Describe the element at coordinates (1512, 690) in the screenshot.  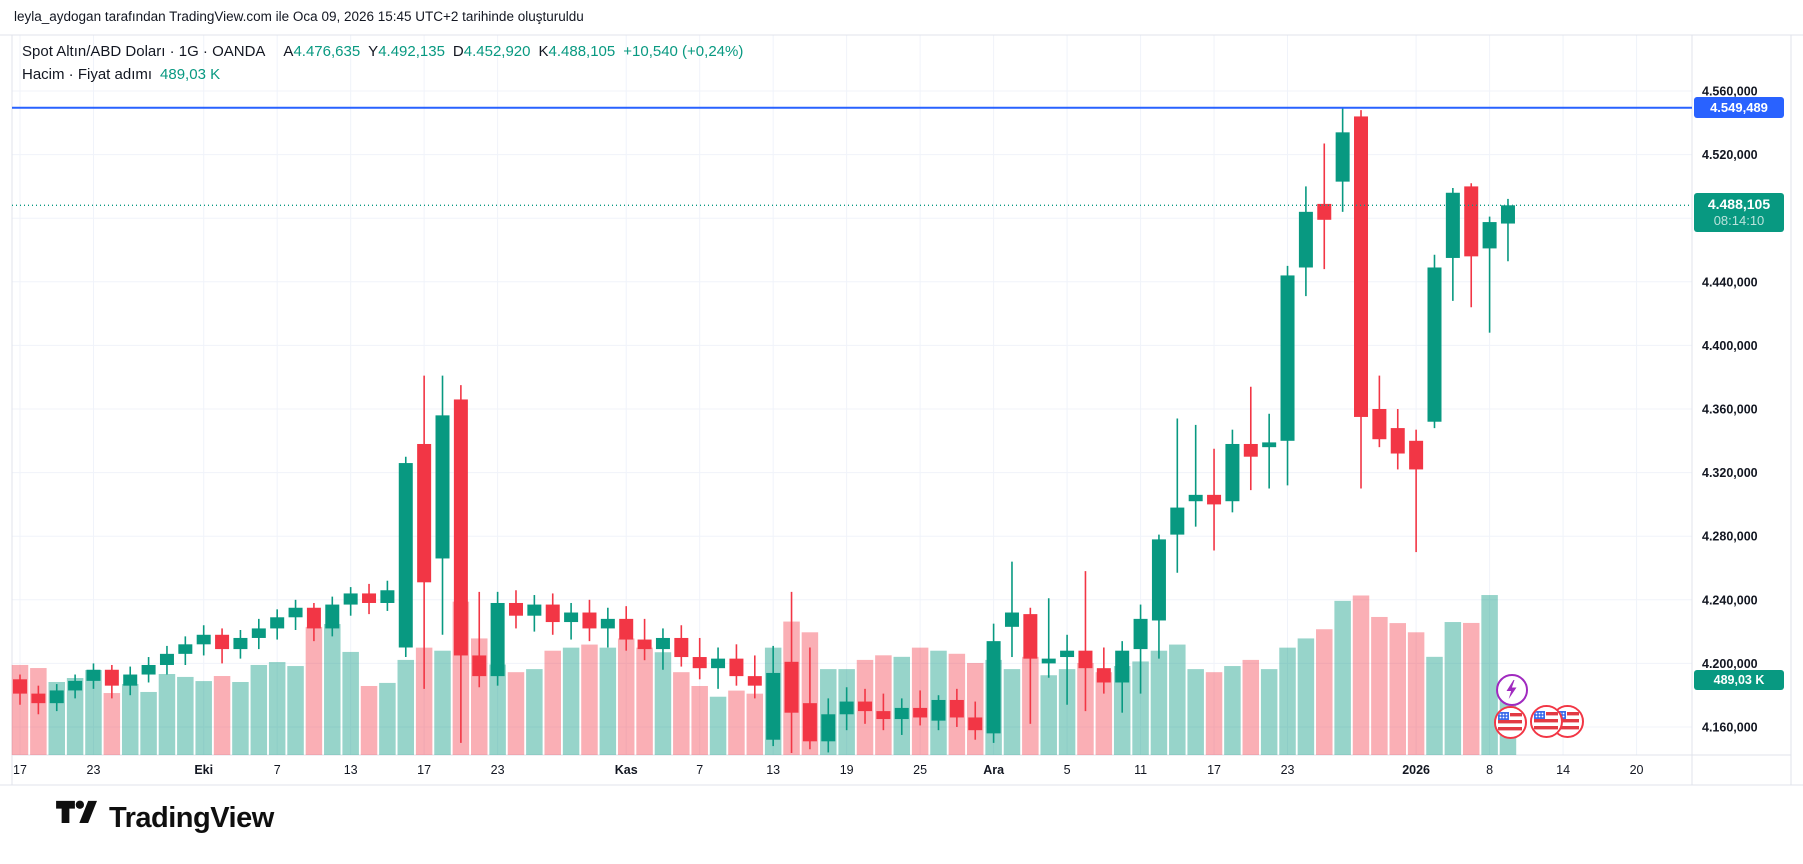
I see `lightning-icon` at that location.